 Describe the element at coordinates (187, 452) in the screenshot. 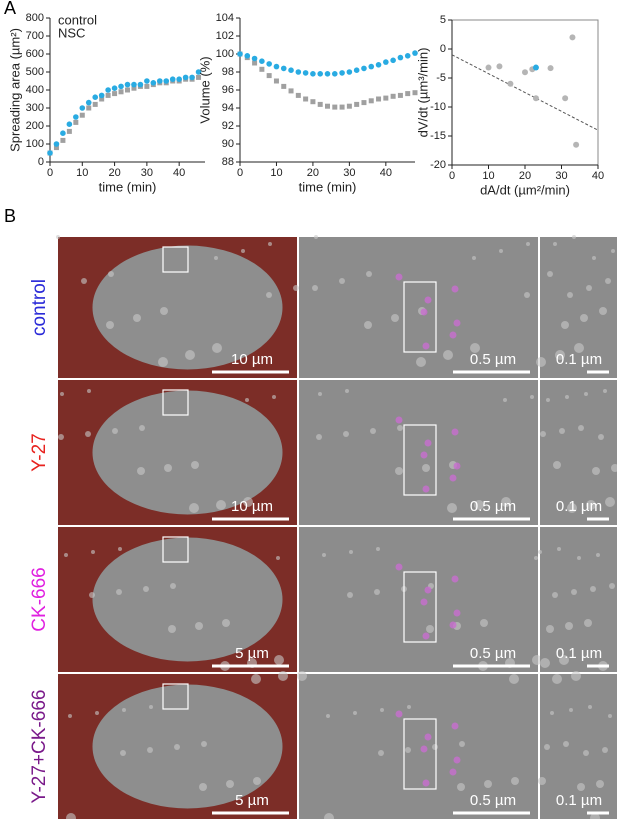

I see `cell-region` at that location.